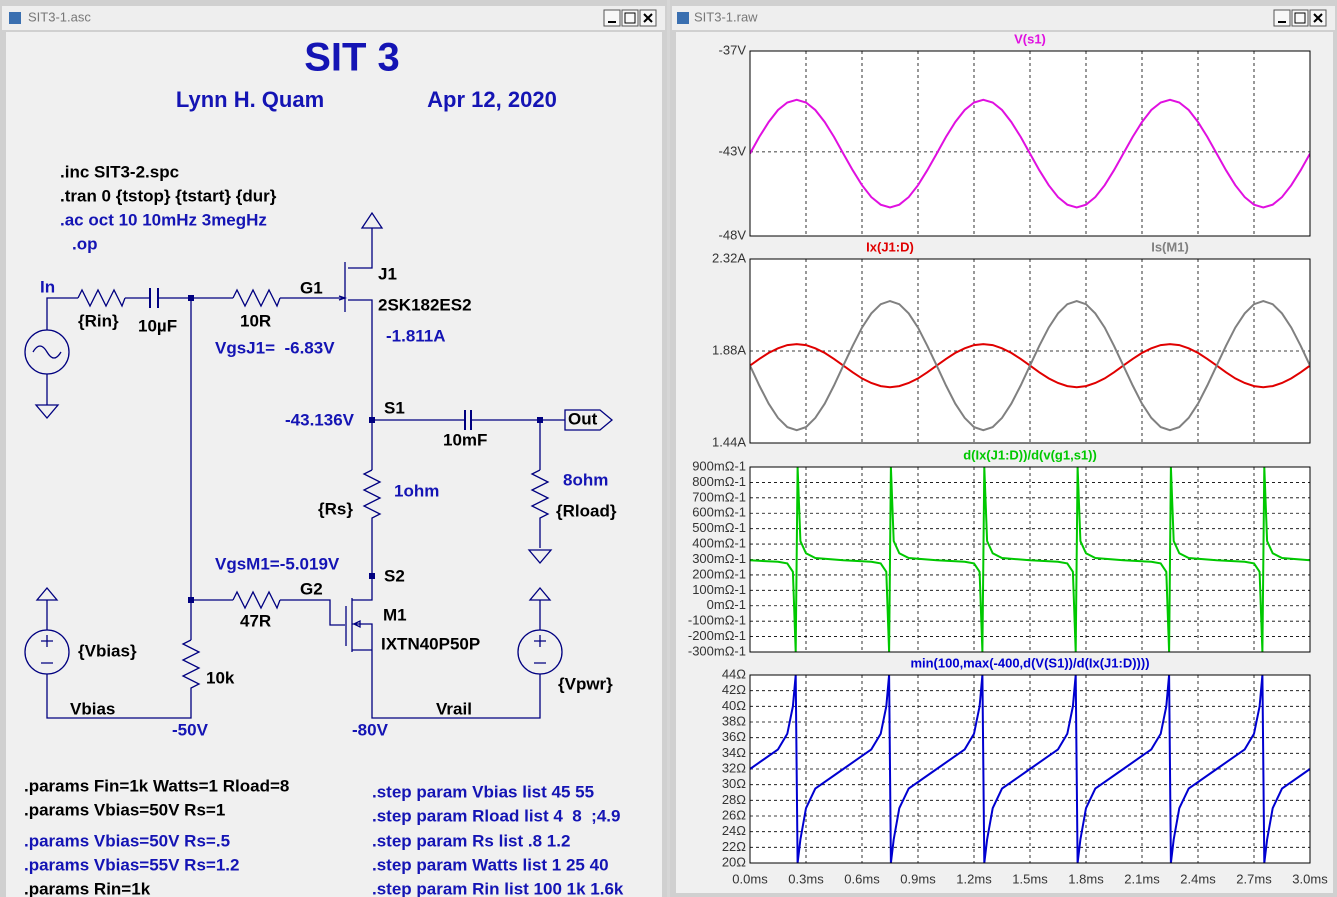  Describe the element at coordinates (719, 481) in the screenshot. I see `y-tick-label: 800mΩ-1` at that location.